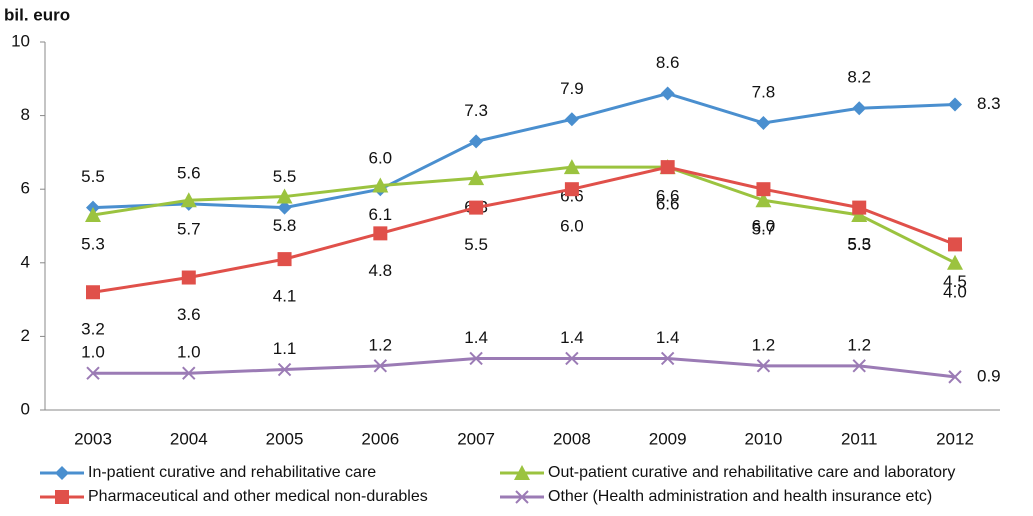  What do you see at coordinates (989, 103) in the screenshot?
I see `data-label: 8.3` at bounding box center [989, 103].